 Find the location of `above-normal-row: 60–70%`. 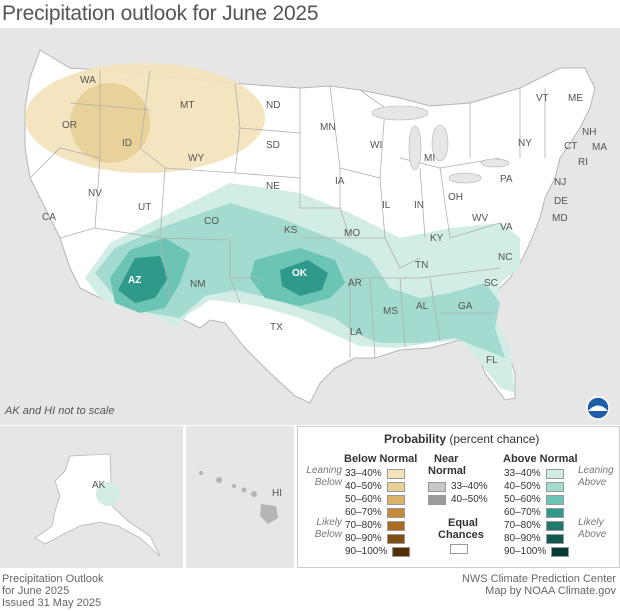

above-normal-row: 60–70% is located at coordinates (536, 512).